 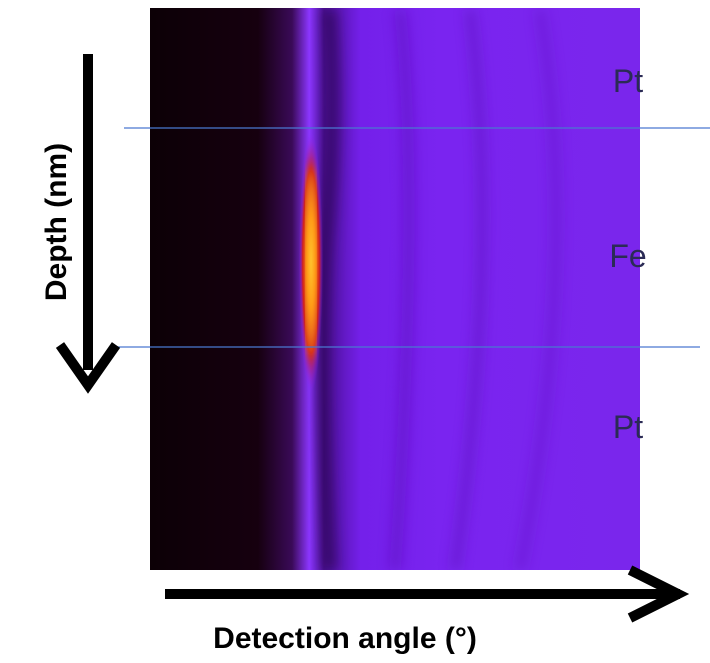 I want to click on depth-arrow, so click(x=88, y=224).